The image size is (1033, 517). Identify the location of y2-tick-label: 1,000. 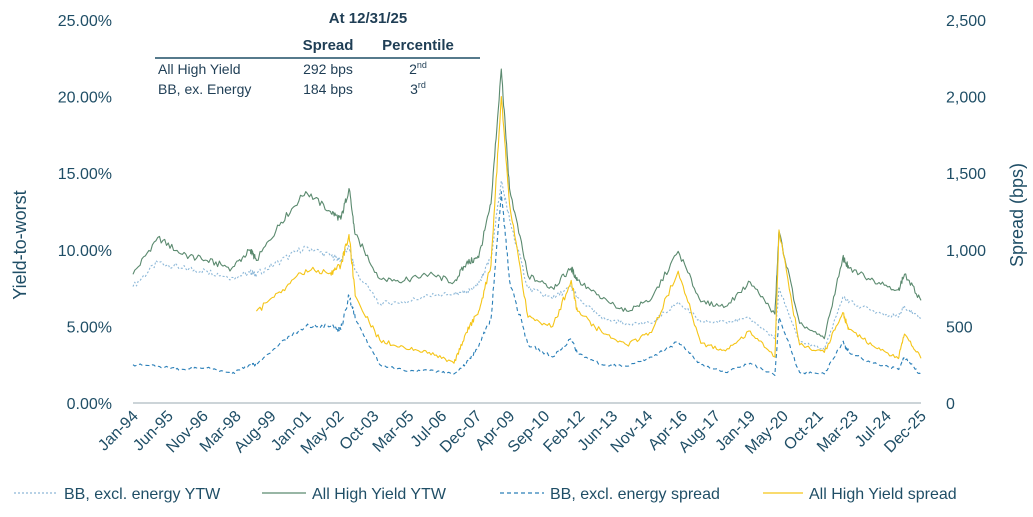
(966, 251).